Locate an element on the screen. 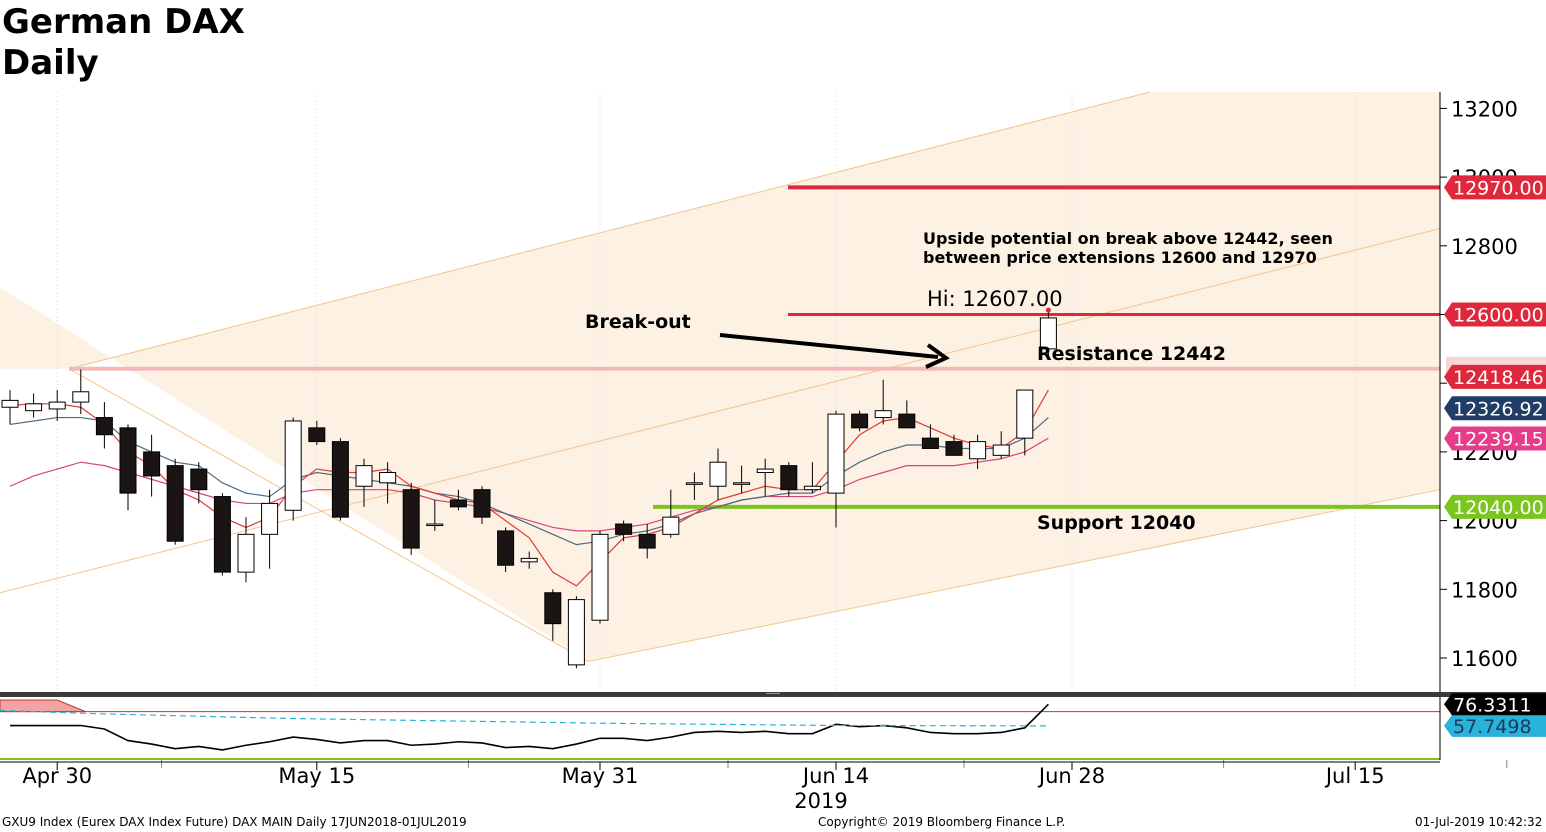 The height and width of the screenshot is (832, 1546). rsi-overbought-fill is located at coordinates (43, 706).